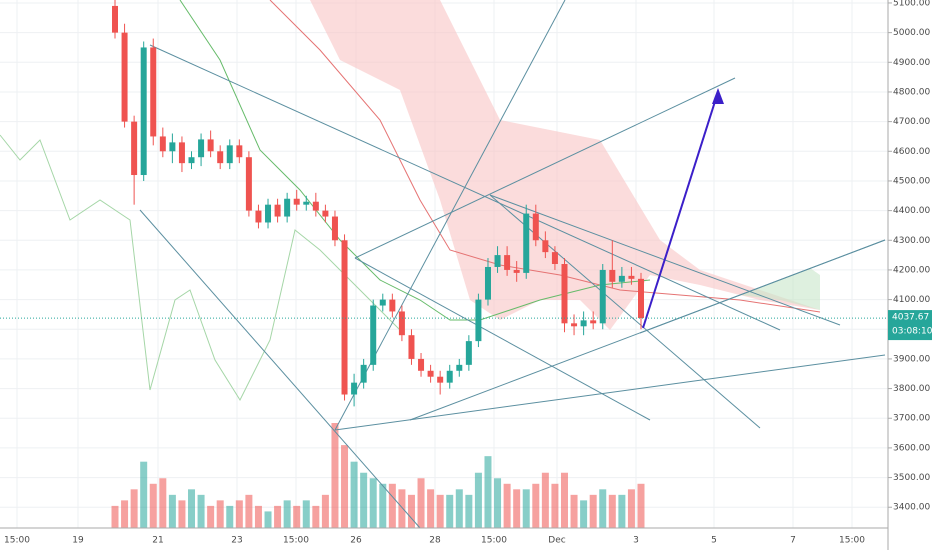 The image size is (932, 554). I want to click on x-tick-label: Dec, so click(556, 541).